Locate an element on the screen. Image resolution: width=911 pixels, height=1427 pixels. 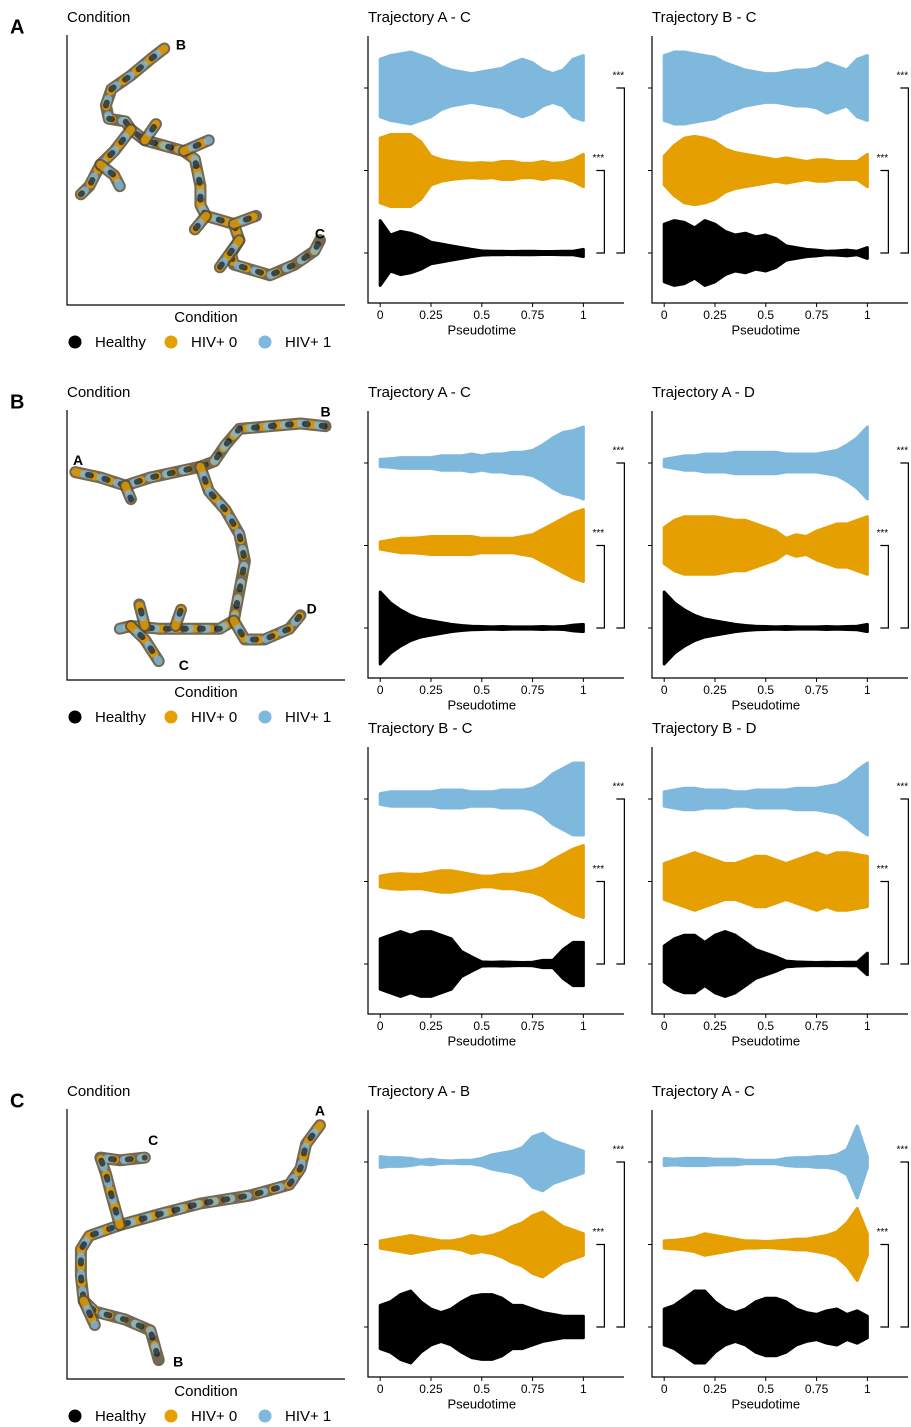
legend-label: Healthy is located at coordinates (120, 1416).